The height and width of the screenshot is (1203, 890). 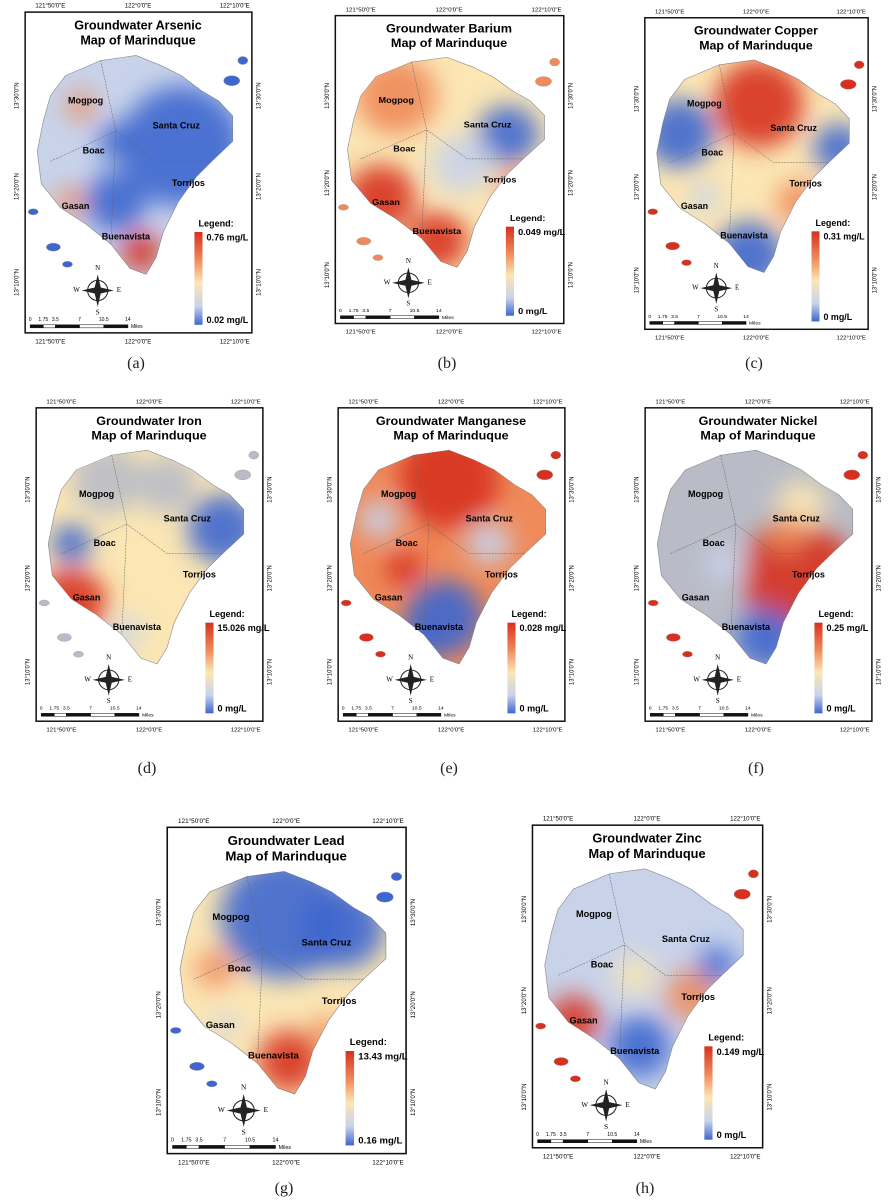 I want to click on legend-max: 0.31 mg/L, so click(x=844, y=237).